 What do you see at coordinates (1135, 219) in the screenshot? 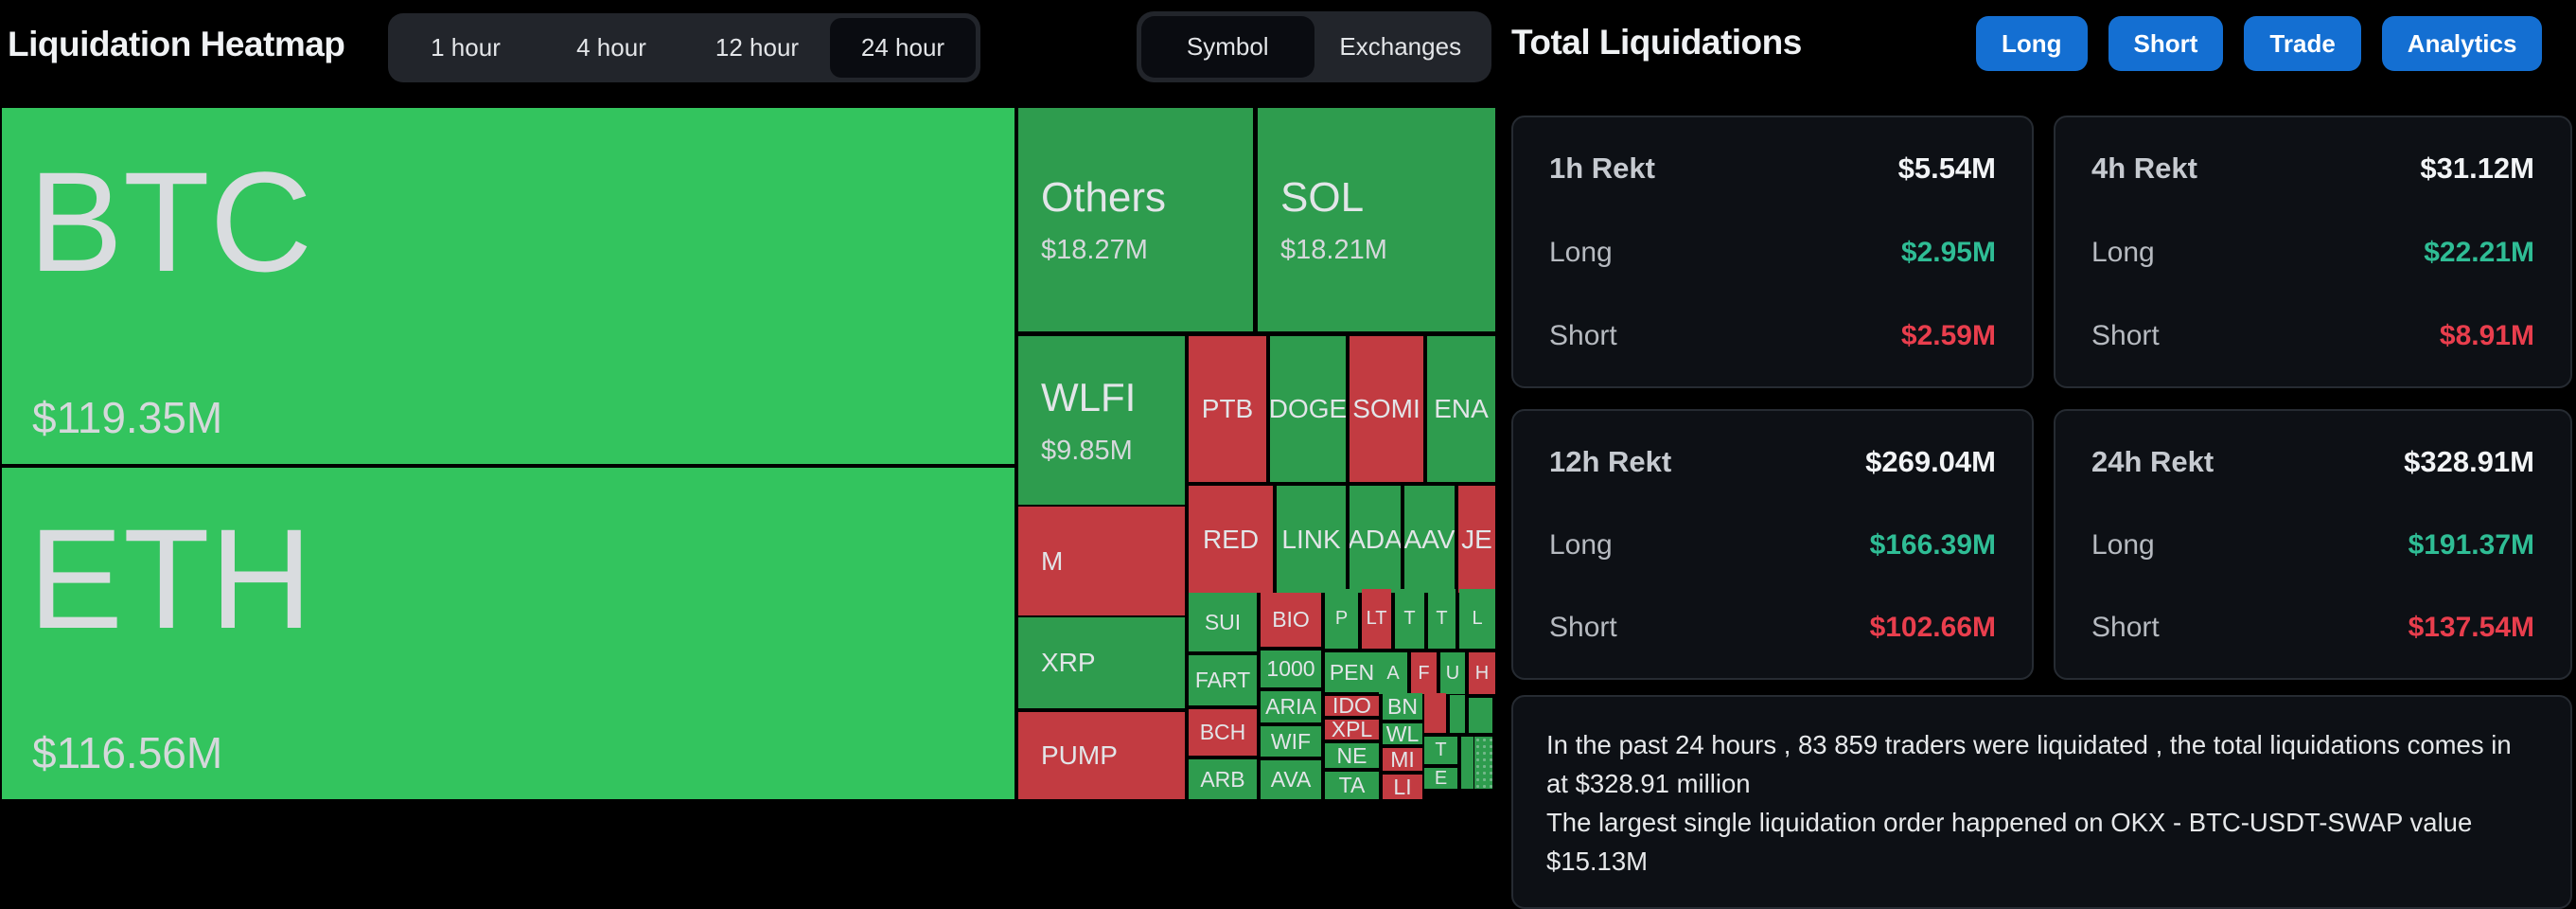
I see `treemap-cell-others: Others $18.27M` at bounding box center [1135, 219].